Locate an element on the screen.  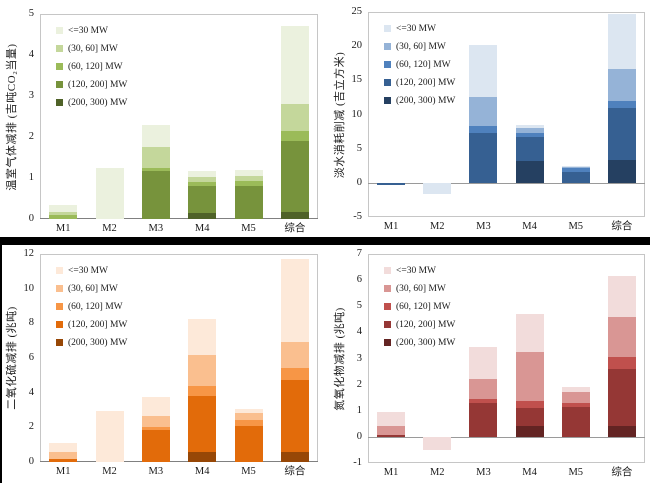
x-category-label: M4 is located at coordinates (529, 472).